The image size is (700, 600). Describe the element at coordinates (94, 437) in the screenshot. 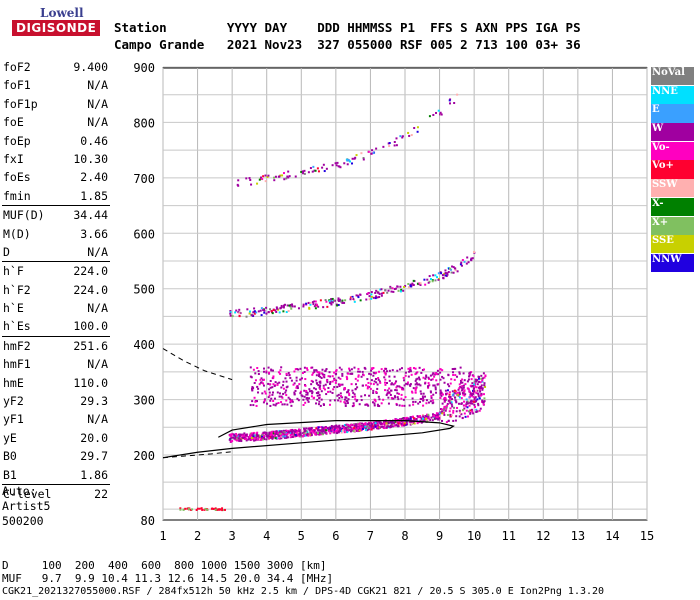

I see `param-value: 20.0` at that location.